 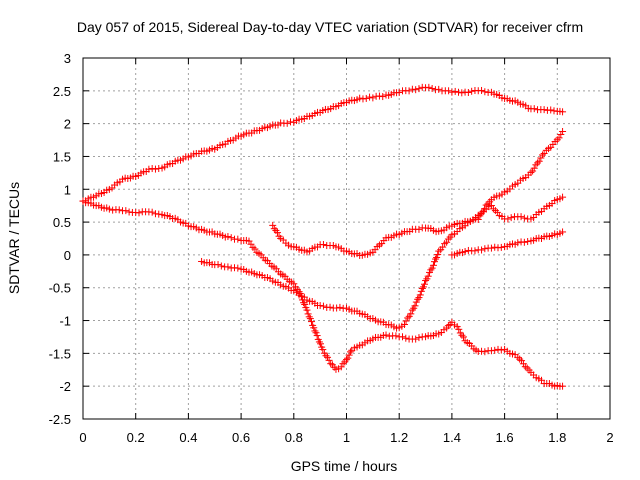 I want to click on y-axis-label: SDTVAR / TECUs, so click(x=14, y=238).